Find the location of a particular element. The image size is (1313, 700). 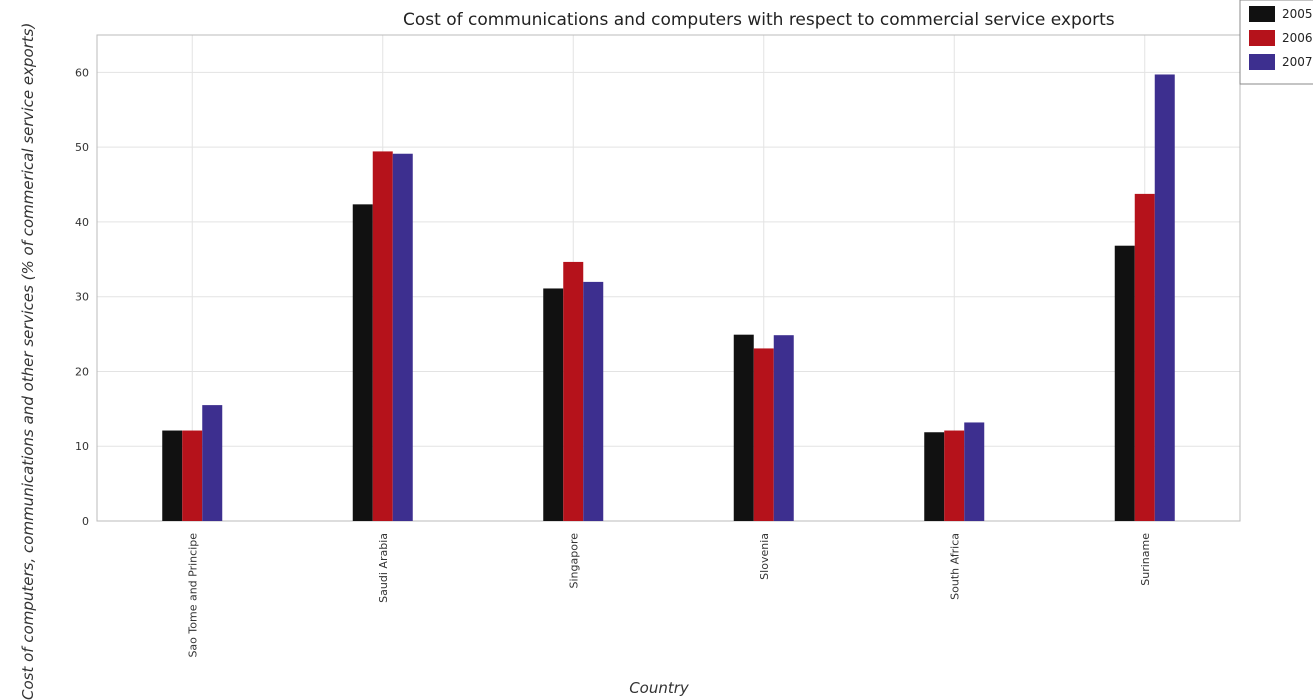

bar-2007-suriname is located at coordinates (1164, 298).